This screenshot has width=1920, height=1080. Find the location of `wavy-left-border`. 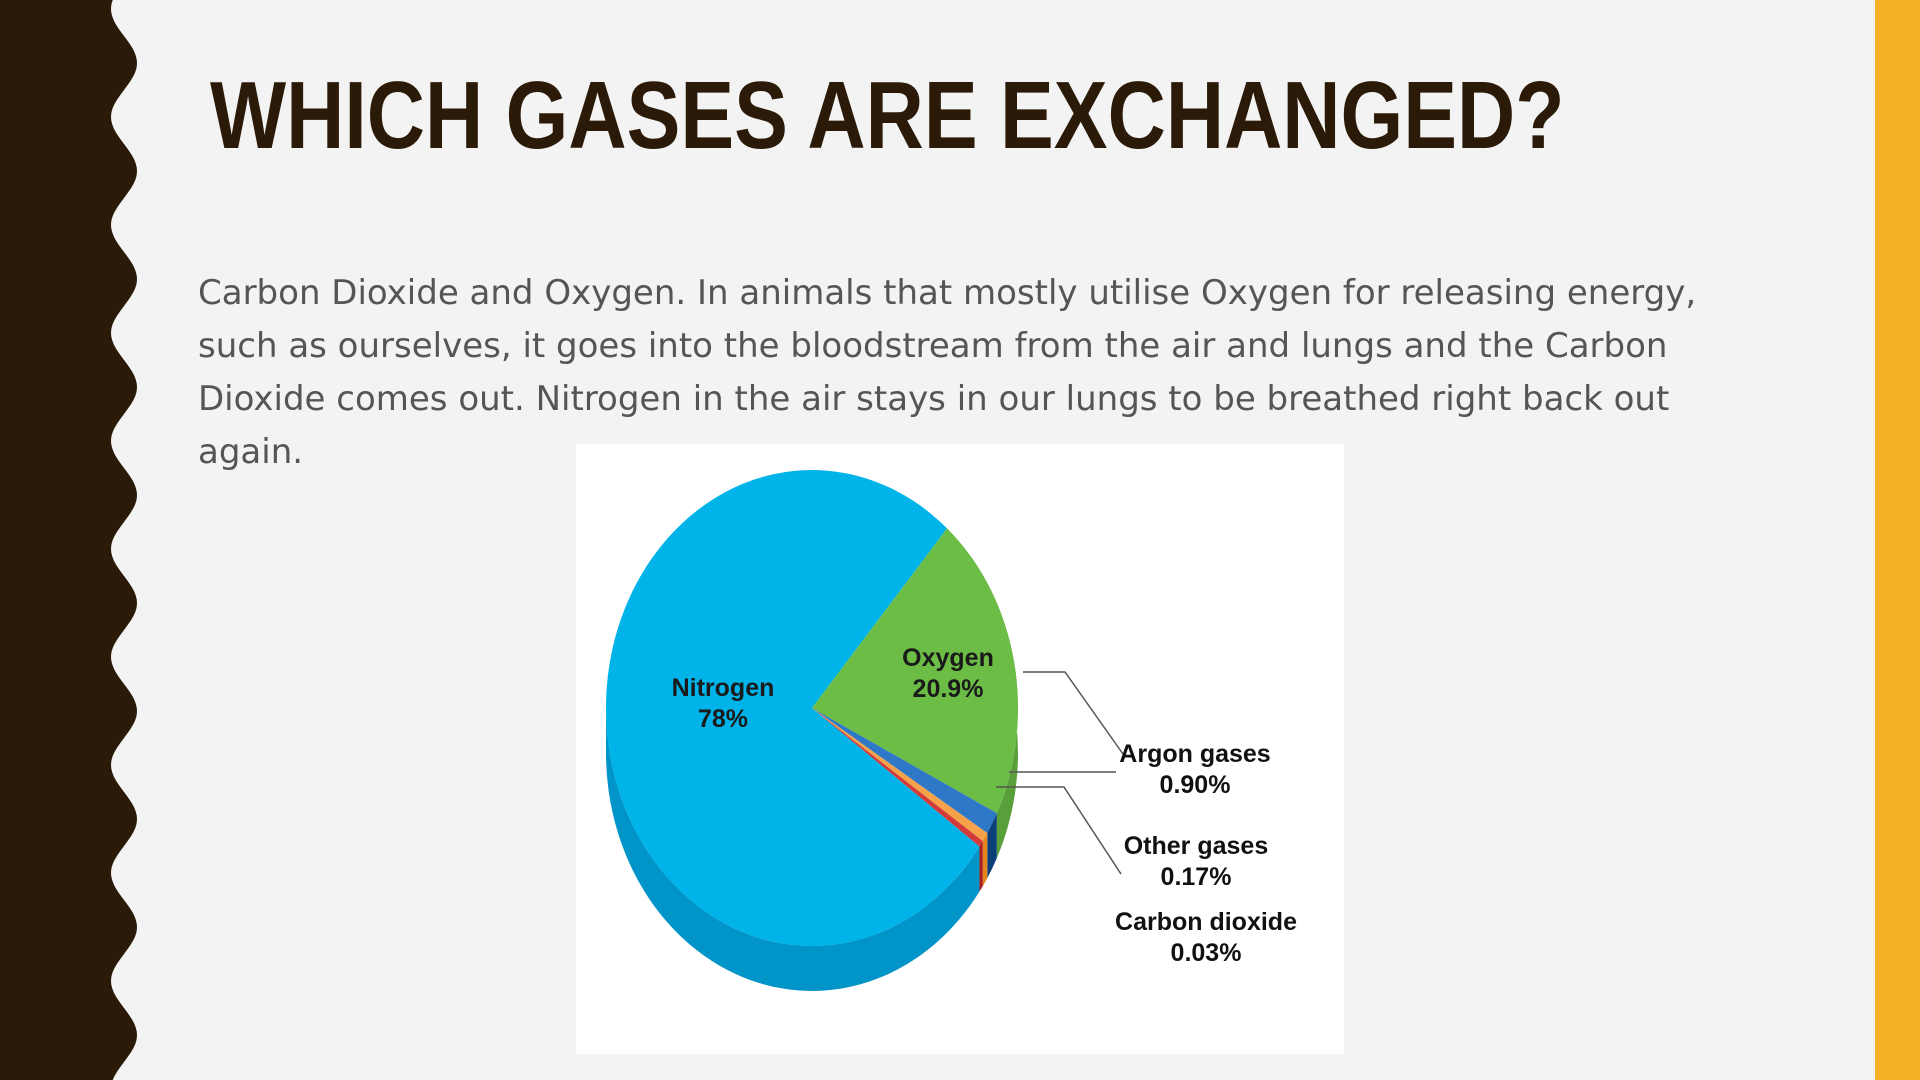

wavy-left-border is located at coordinates (68, 540).